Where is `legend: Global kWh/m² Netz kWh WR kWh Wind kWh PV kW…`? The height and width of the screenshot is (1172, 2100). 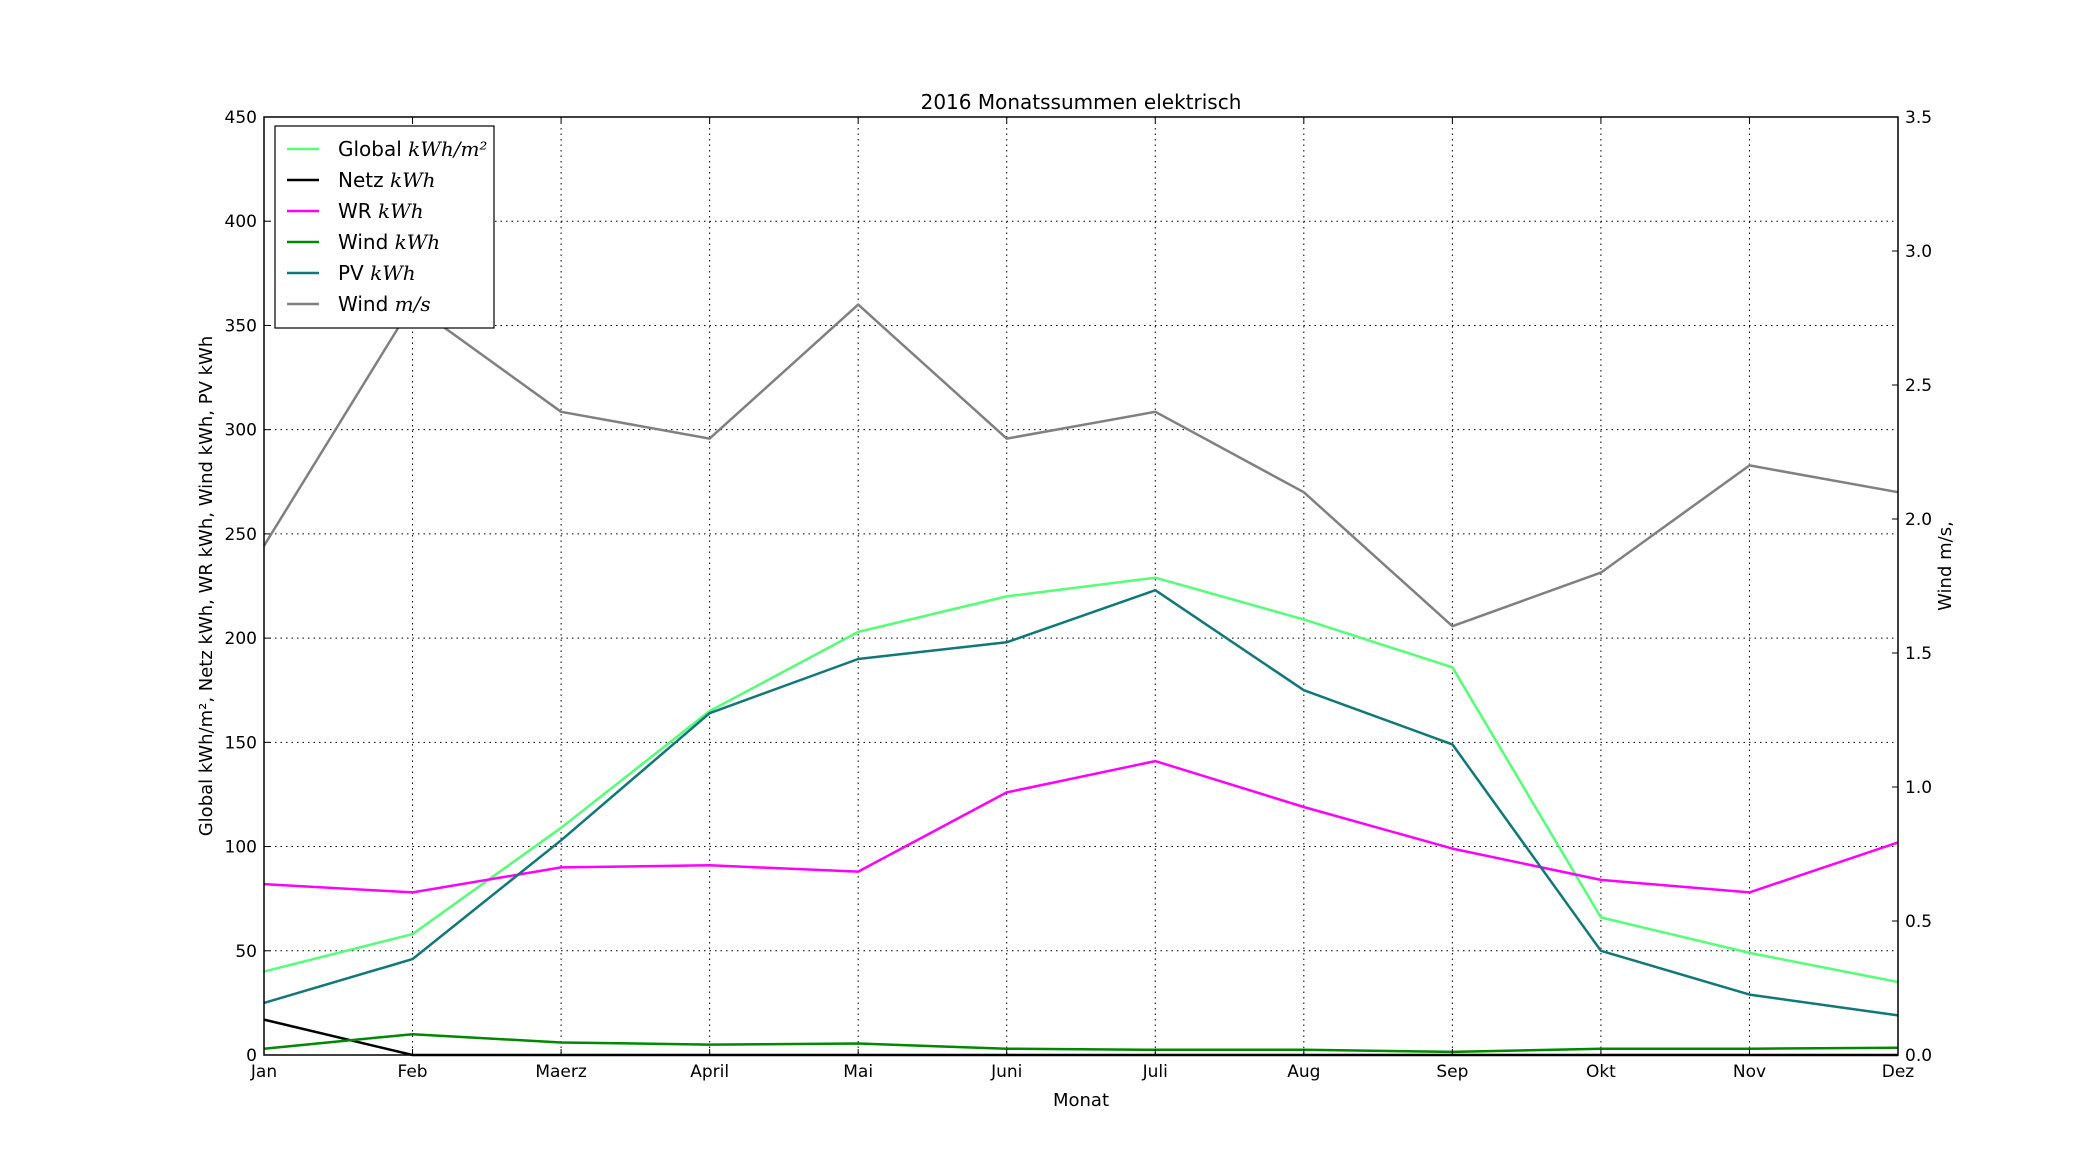 legend: Global kWh/m² Netz kWh WR kWh Wind kWh PV kW… is located at coordinates (384, 227).